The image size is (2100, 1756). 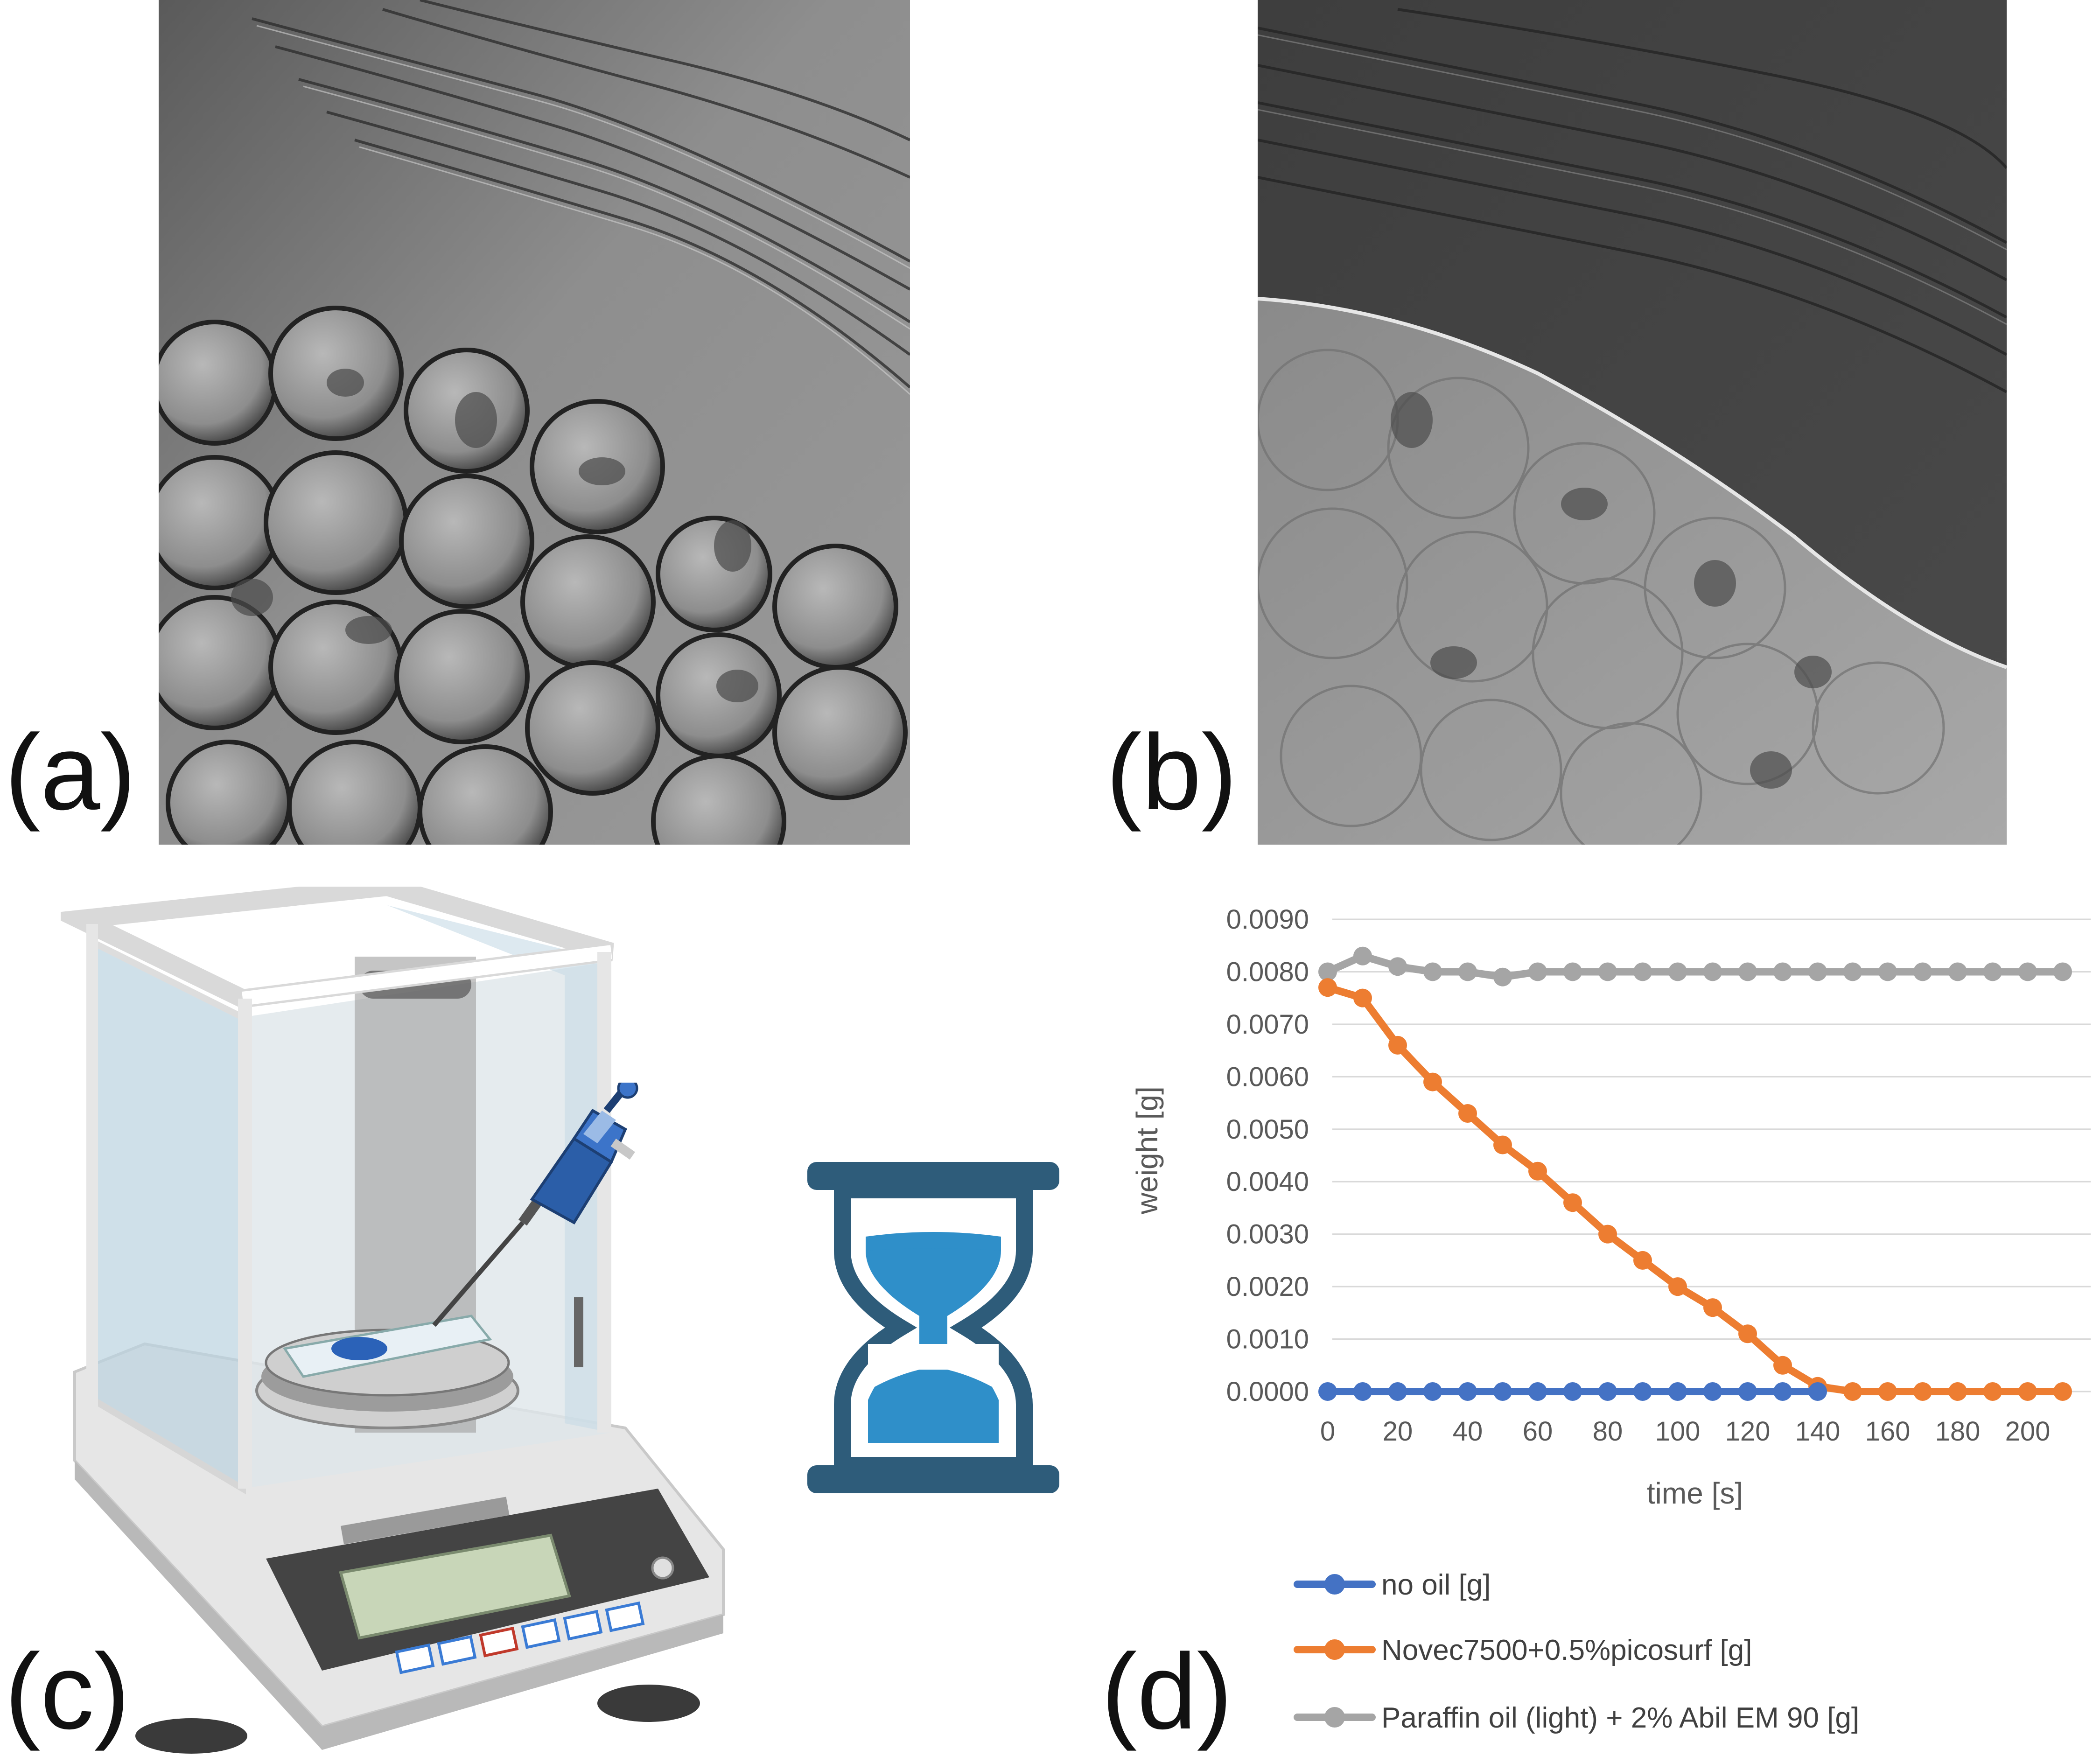 What do you see at coordinates (1748, 1431) in the screenshot?
I see `x-tick-label: 120` at bounding box center [1748, 1431].